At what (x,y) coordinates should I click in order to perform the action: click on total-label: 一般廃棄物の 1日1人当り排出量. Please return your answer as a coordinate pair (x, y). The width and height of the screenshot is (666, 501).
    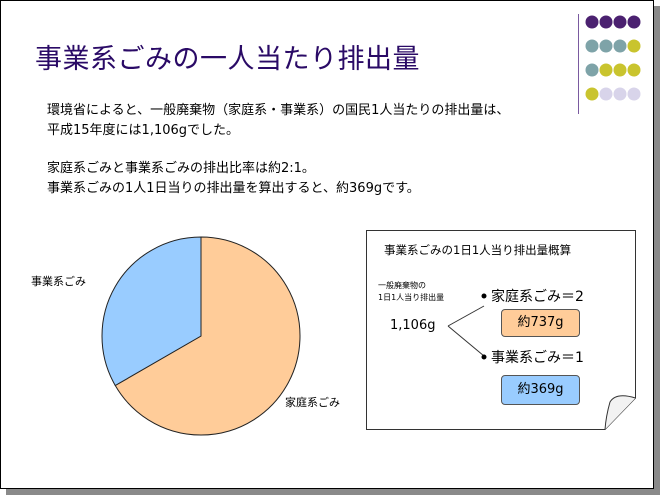
    Looking at the image, I should click on (411, 292).